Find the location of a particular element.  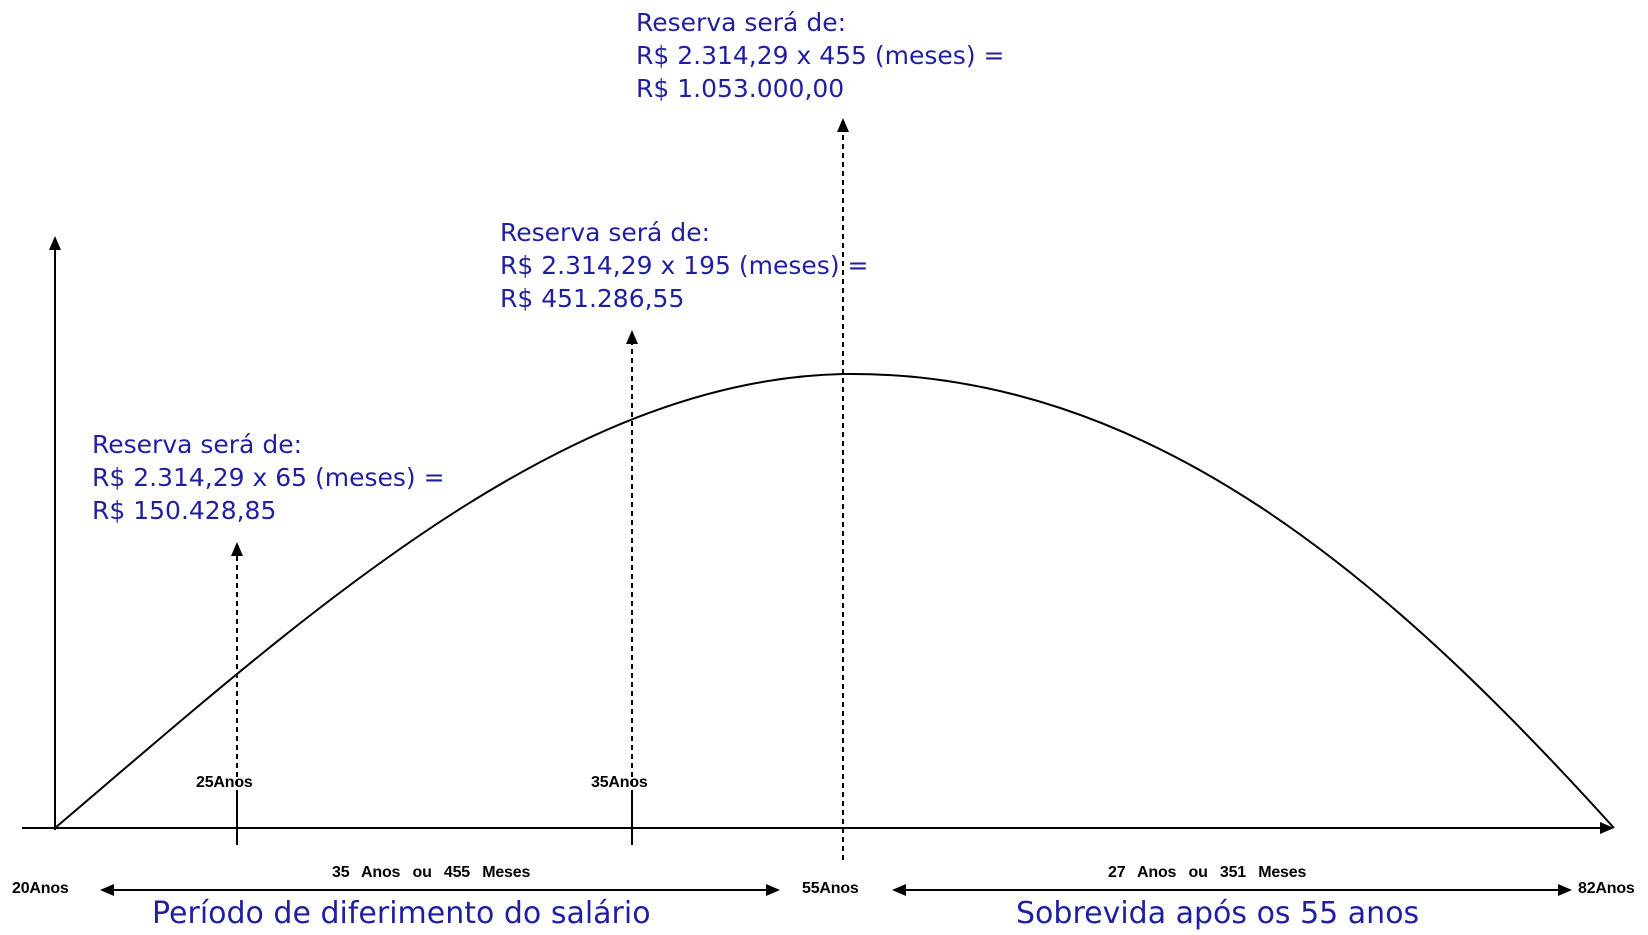

reserve-annotation-25-line1: Reserva será de: is located at coordinates (197, 444).